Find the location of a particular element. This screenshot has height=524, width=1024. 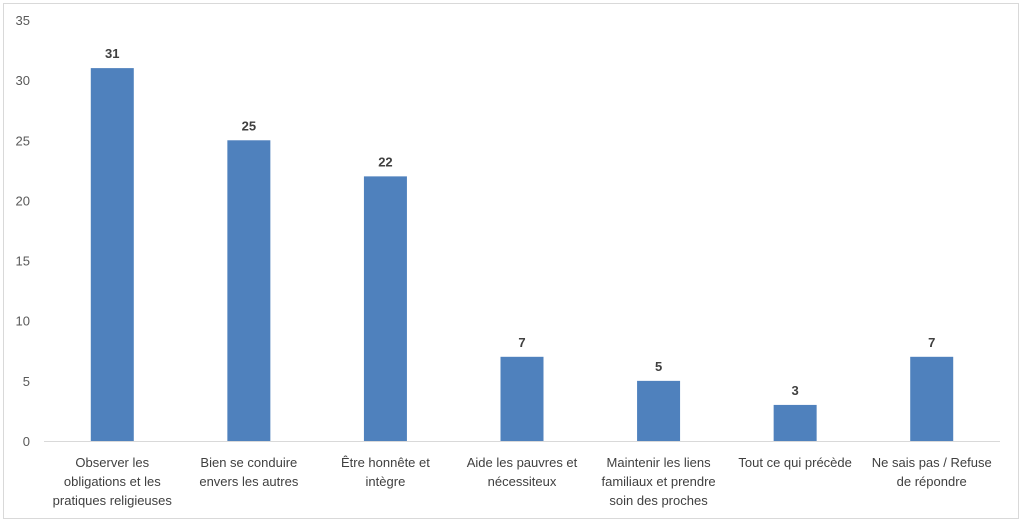

y-tick-label: 20 is located at coordinates (23, 200).